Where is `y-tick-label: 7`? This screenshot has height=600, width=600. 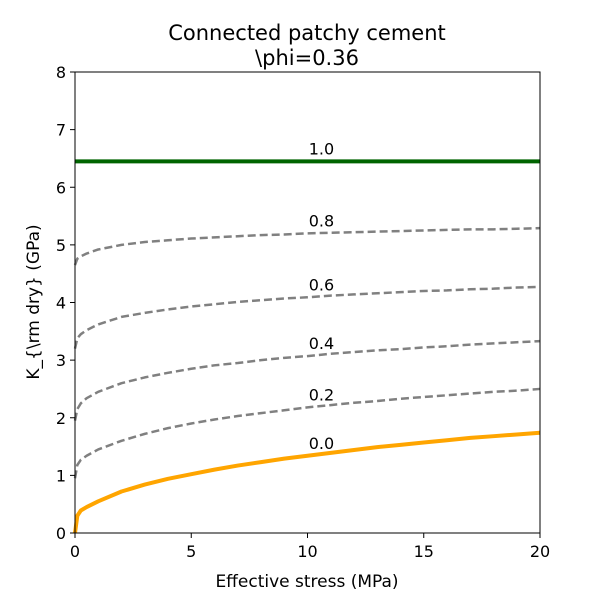 y-tick-label: 7 is located at coordinates (61, 130).